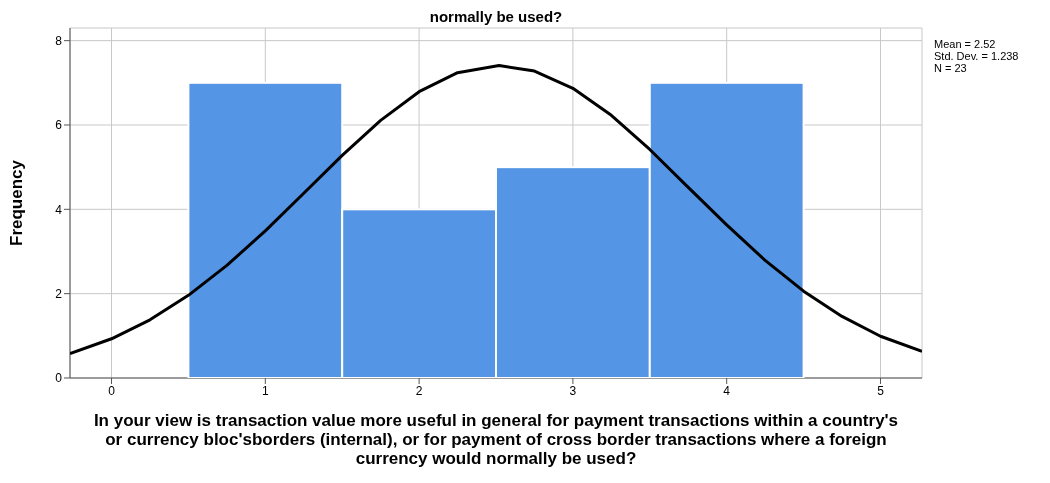 The image size is (1050, 483). What do you see at coordinates (59, 378) in the screenshot?
I see `y-tick-label: 0` at bounding box center [59, 378].